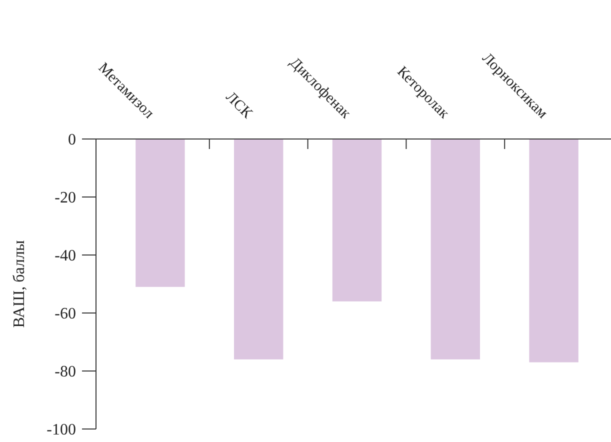 Image resolution: width=611 pixels, height=442 pixels. I want to click on y-tick-label: -20, so click(65, 198).